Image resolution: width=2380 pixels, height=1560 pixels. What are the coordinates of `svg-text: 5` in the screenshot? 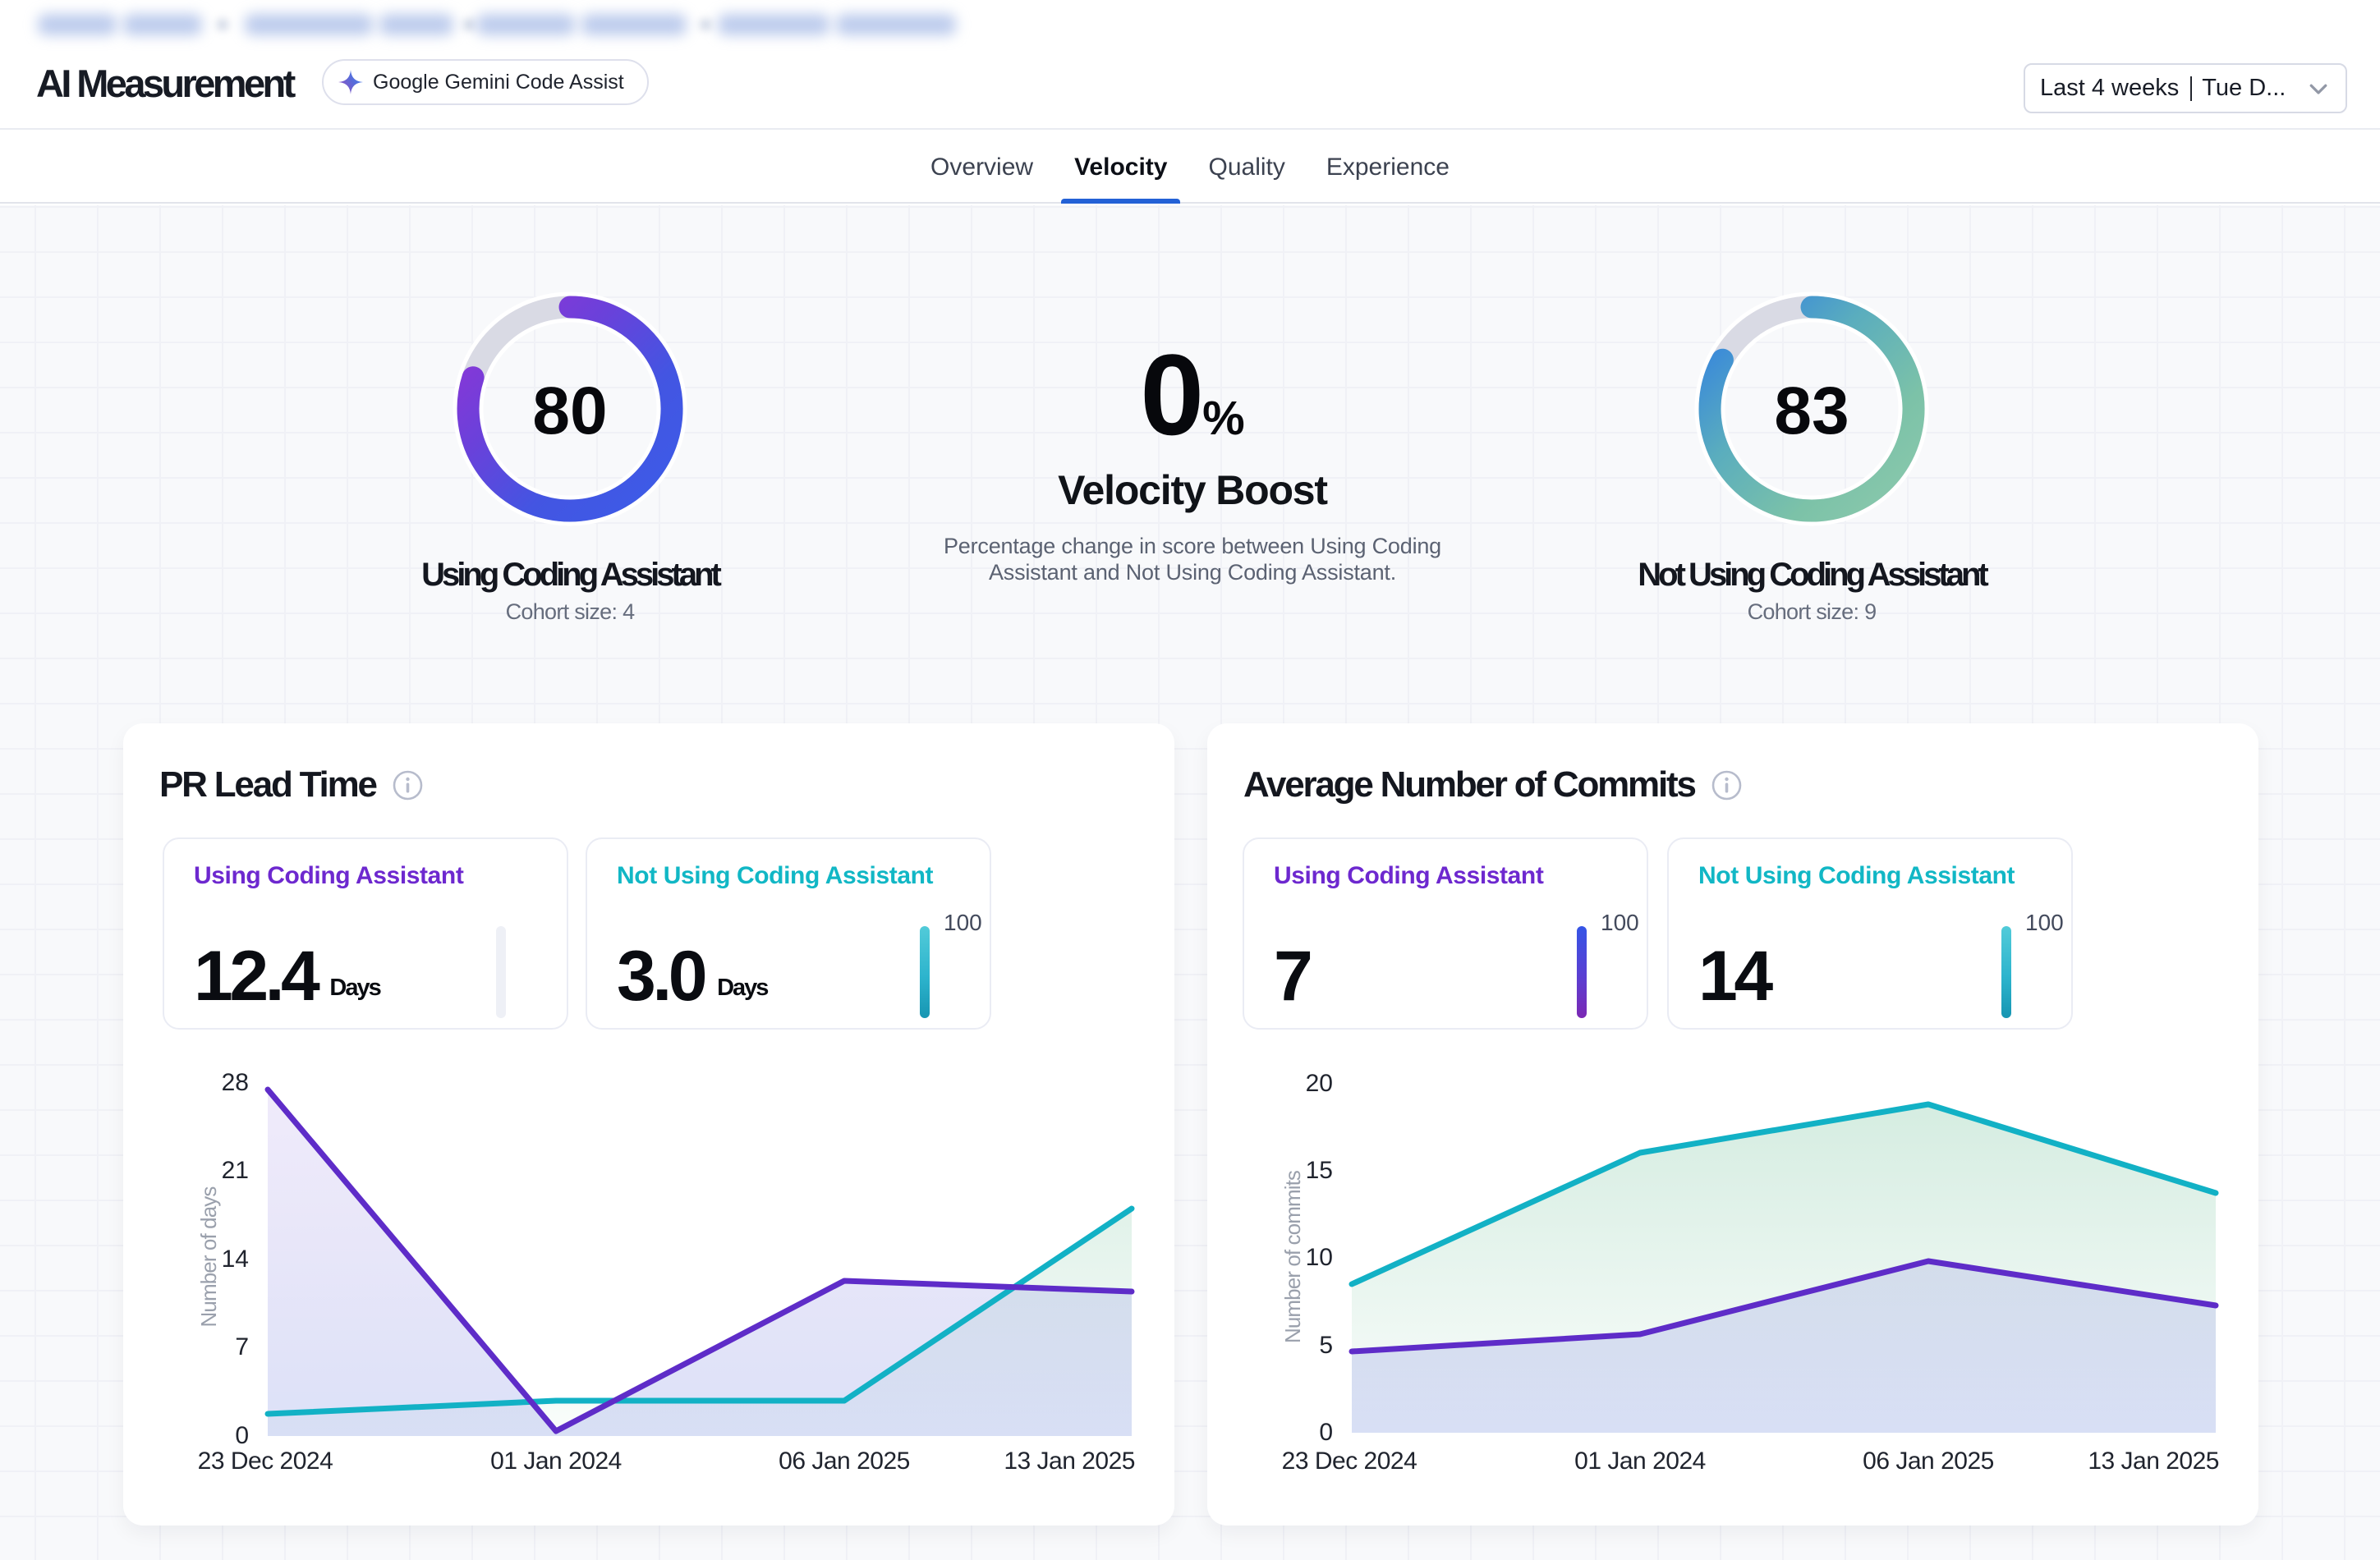 It's located at (1326, 1345).